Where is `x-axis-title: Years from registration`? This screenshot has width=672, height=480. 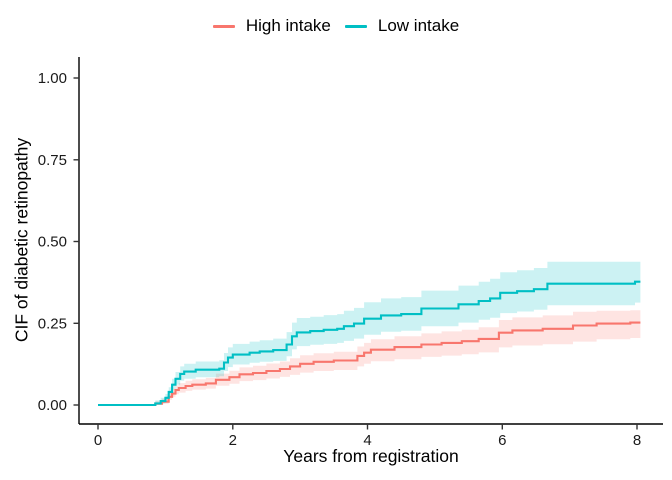 x-axis-title: Years from registration is located at coordinates (371, 456).